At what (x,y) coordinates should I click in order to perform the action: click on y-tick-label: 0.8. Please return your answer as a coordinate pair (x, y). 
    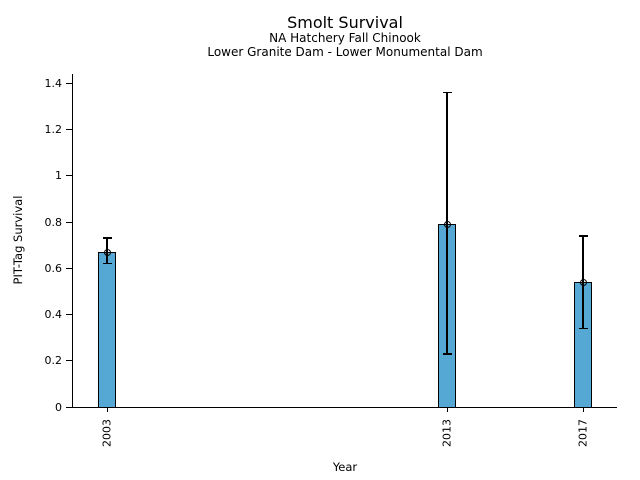
    Looking at the image, I should click on (53, 222).